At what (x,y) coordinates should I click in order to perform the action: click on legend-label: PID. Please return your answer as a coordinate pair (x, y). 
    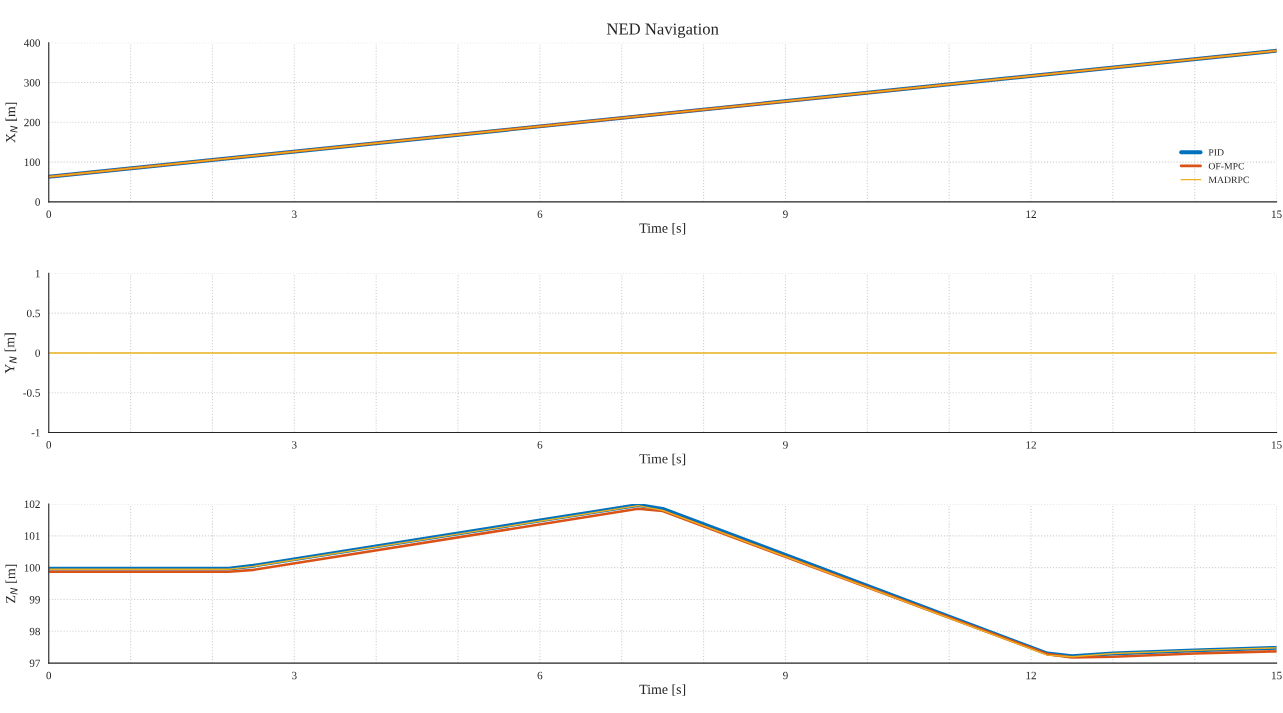
    Looking at the image, I should click on (1216, 152).